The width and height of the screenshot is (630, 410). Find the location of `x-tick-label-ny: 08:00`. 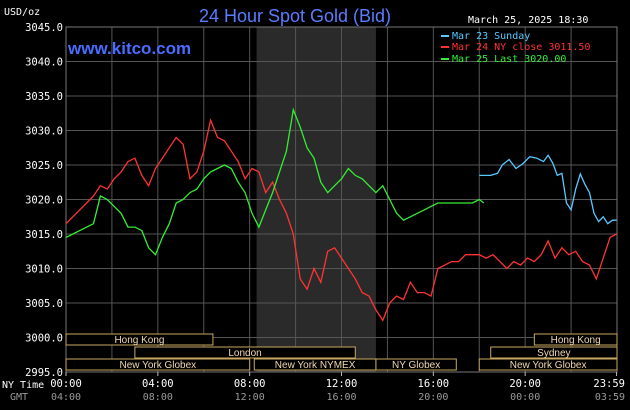

x-tick-label-ny: 08:00 is located at coordinates (250, 384).